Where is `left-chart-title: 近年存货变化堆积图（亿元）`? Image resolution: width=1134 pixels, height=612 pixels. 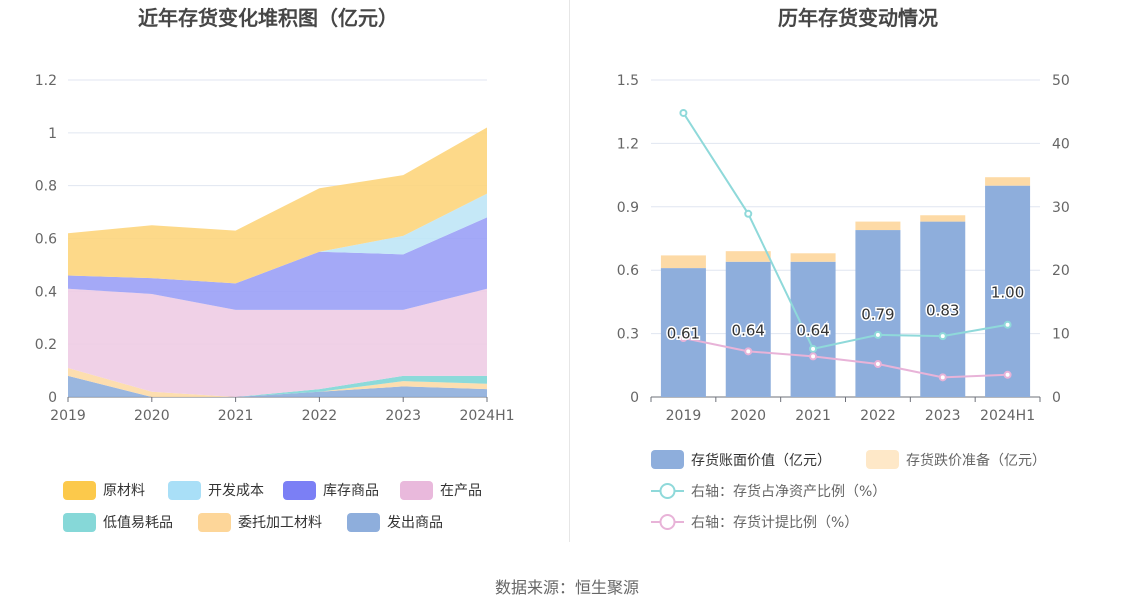
left-chart-title: 近年存货变化堆积图（亿元） is located at coordinates (268, 18).